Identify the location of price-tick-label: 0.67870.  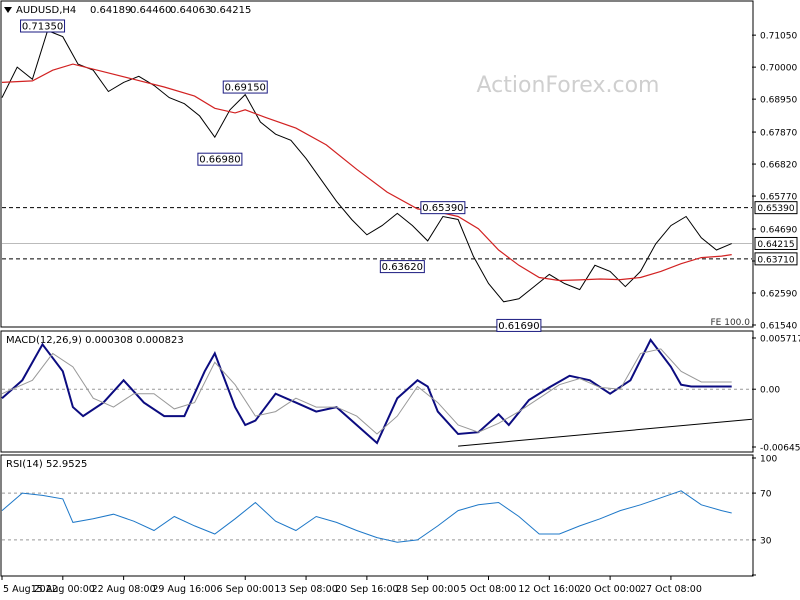
(778, 134).